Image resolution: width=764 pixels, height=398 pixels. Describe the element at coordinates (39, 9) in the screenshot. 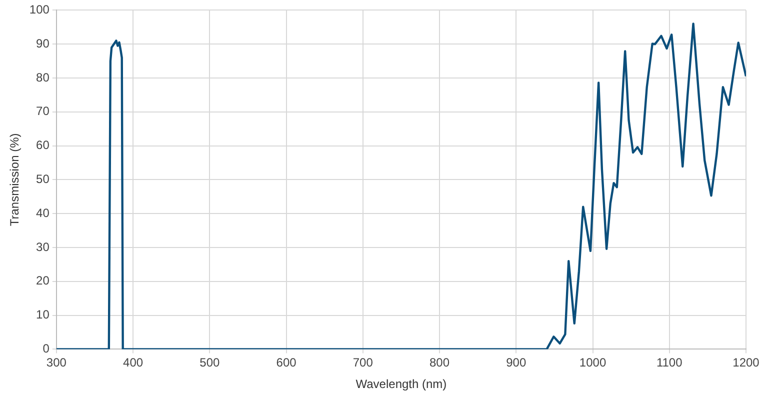

I see `y-tick-label: 100` at that location.